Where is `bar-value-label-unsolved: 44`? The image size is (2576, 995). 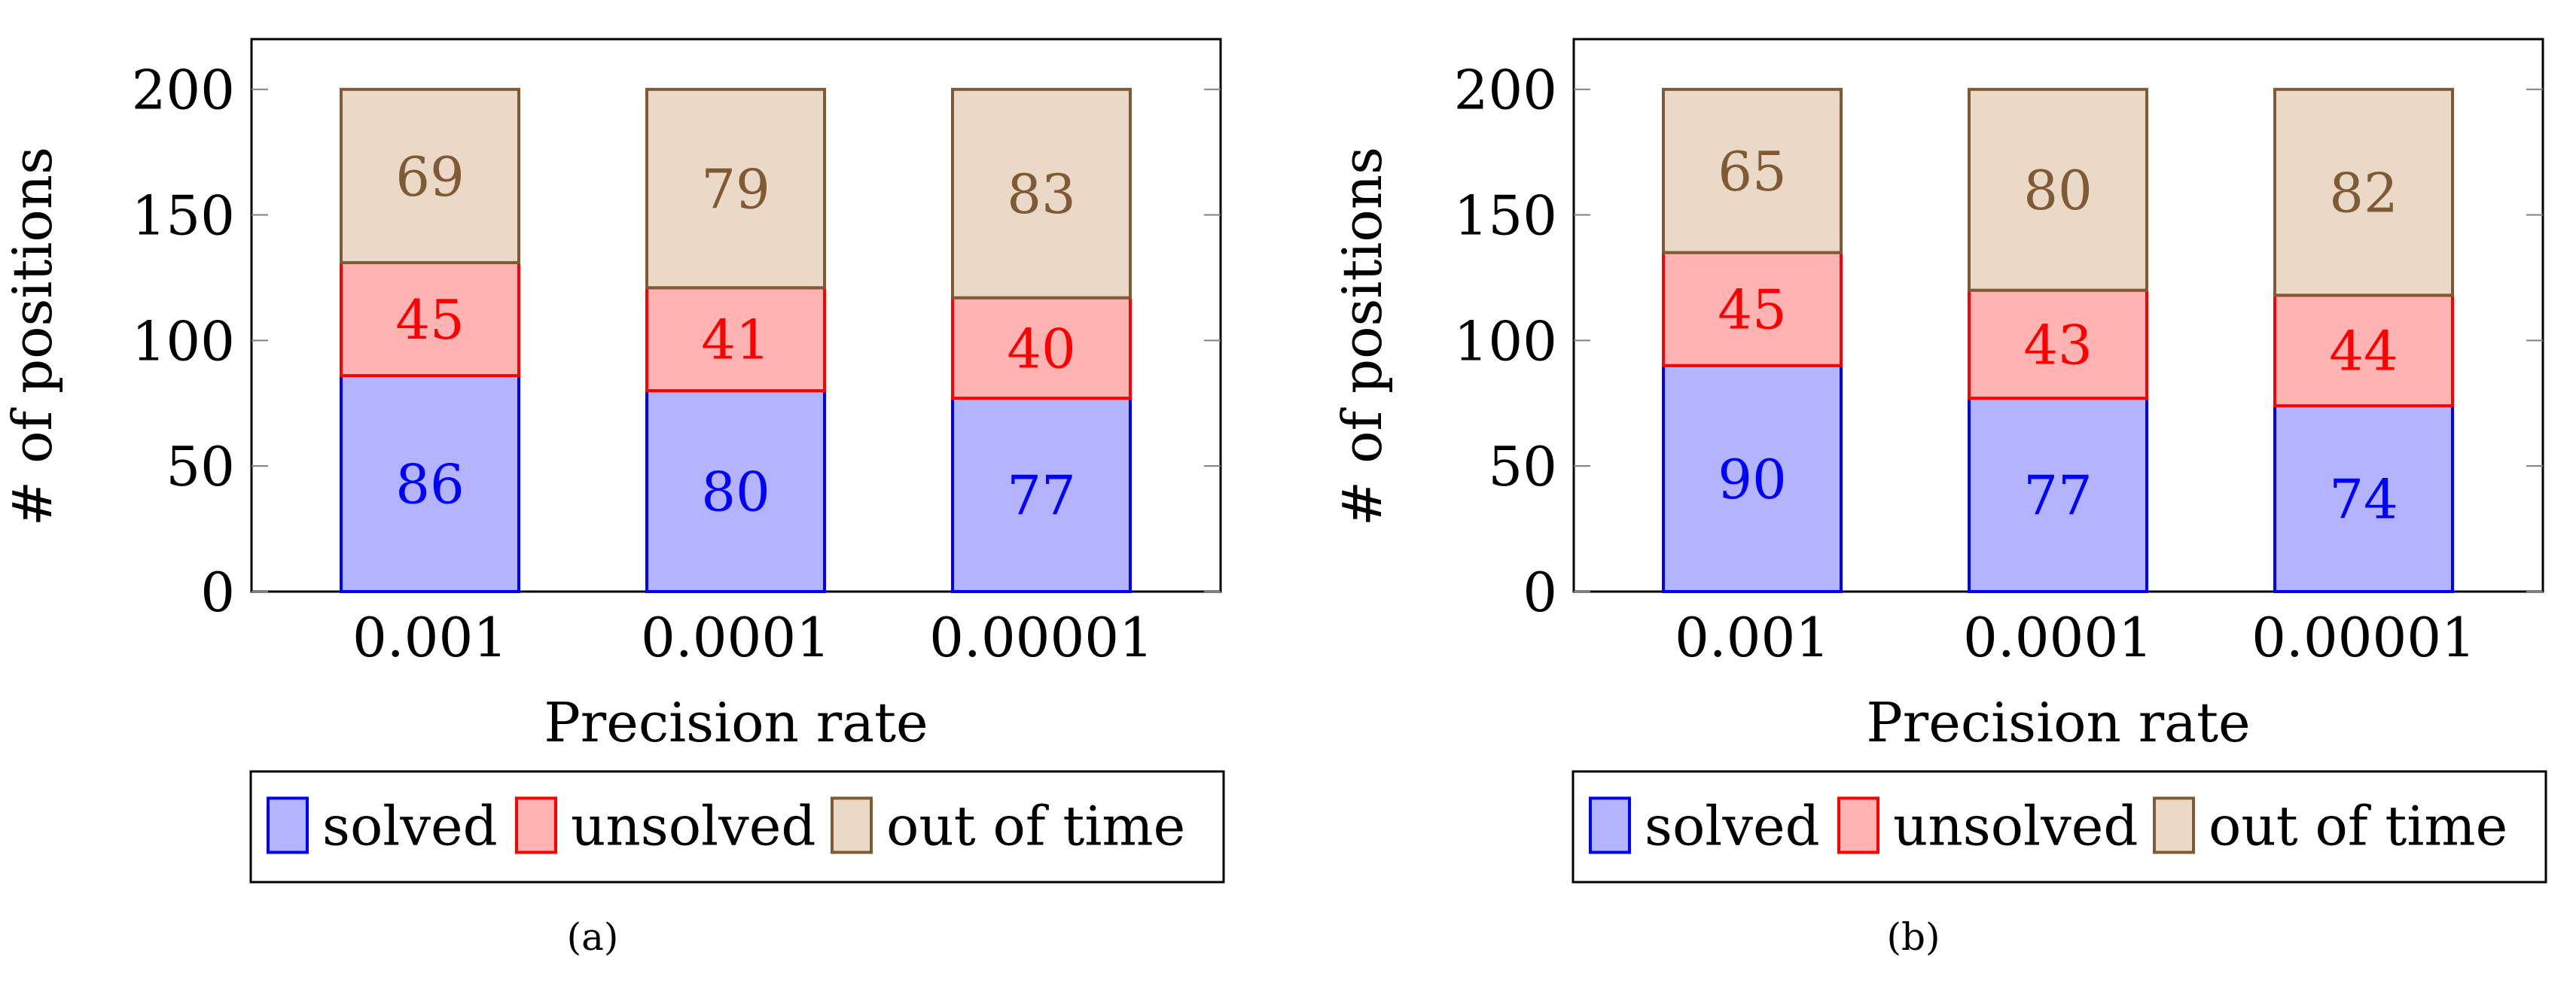
bar-value-label-unsolved: 44 is located at coordinates (2363, 352).